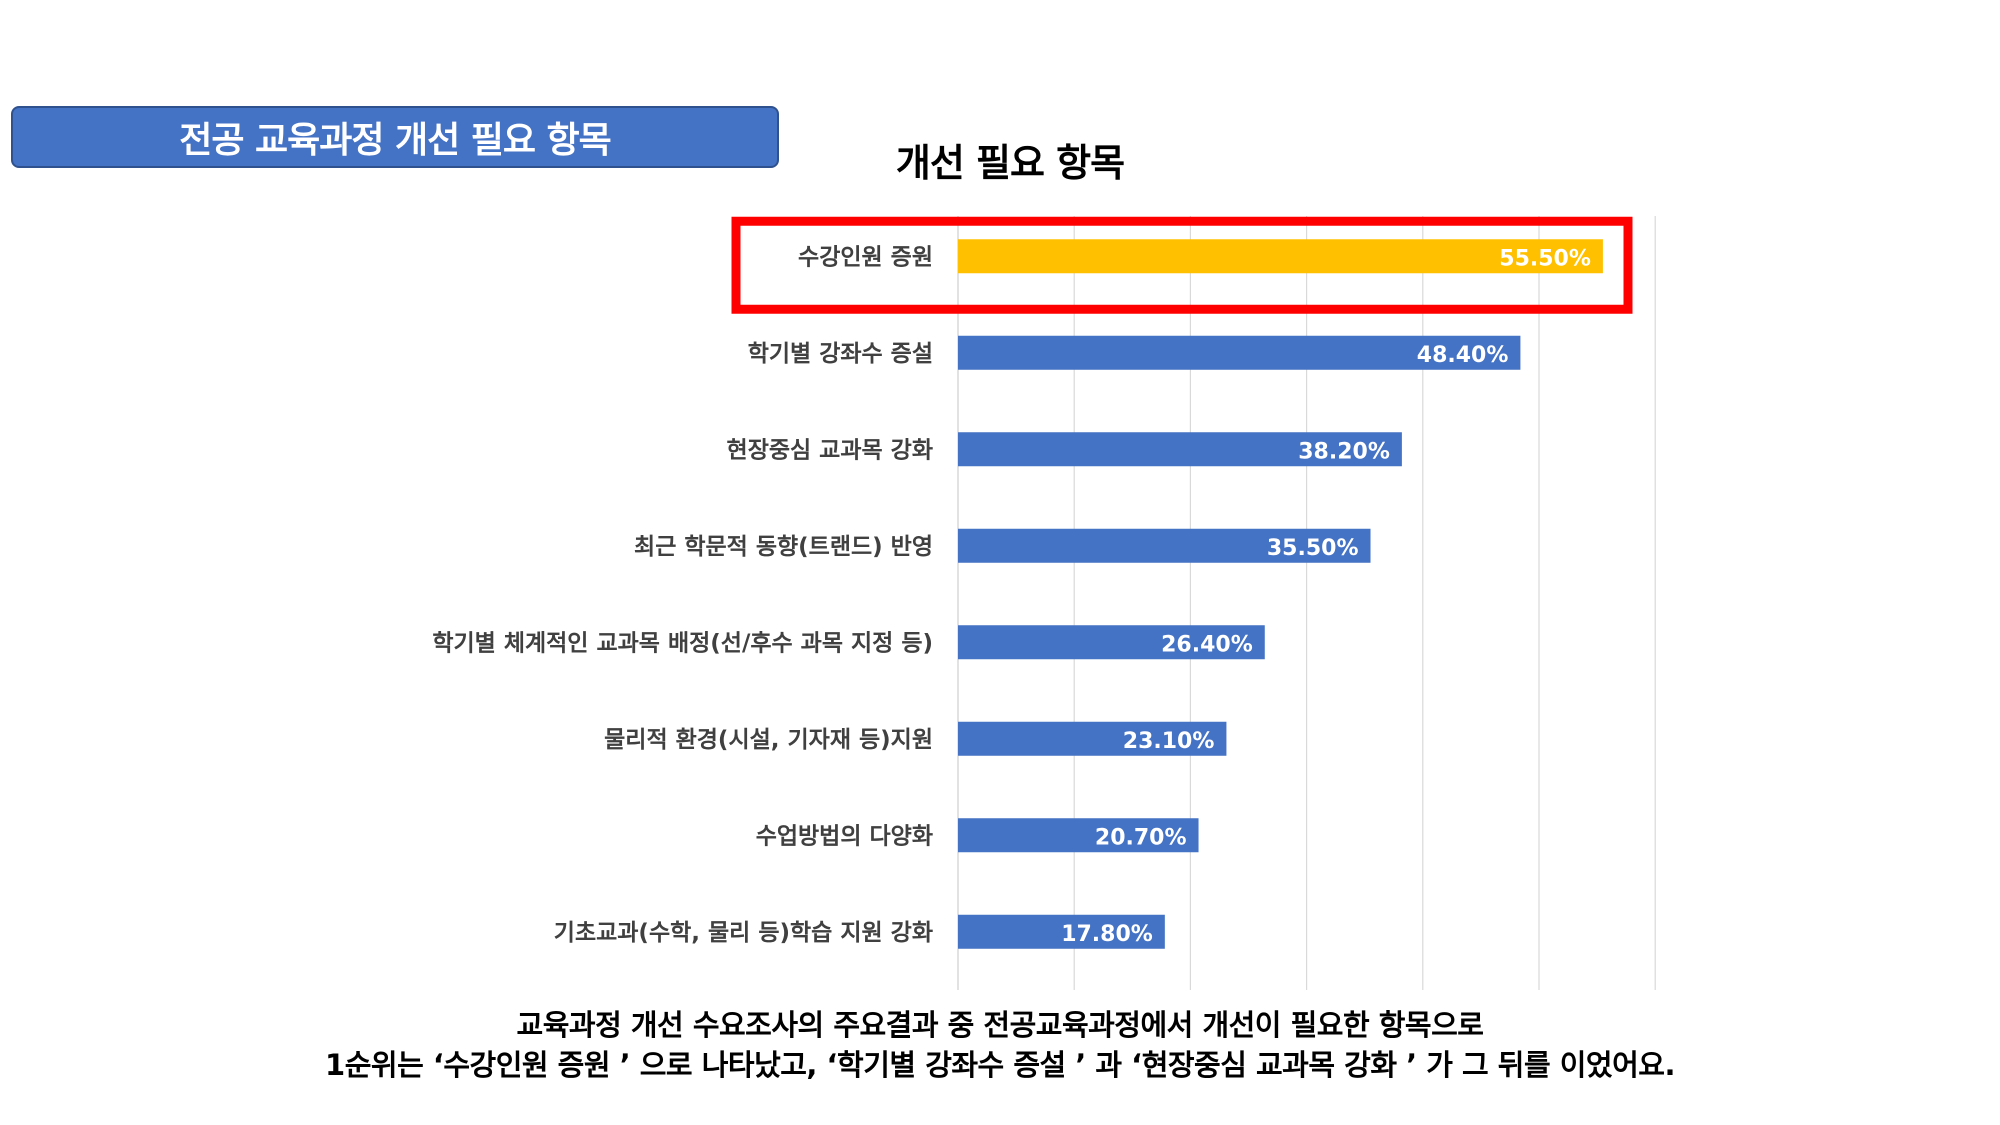  Describe the element at coordinates (395, 140) in the screenshot. I see `banner-title: 전공 교육과정 개선 필요 항목` at that location.